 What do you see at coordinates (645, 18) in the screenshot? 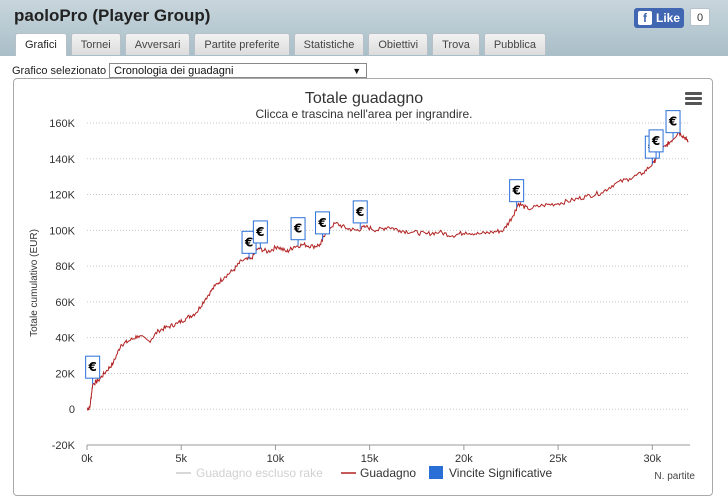
I see `facebook-icon: f` at bounding box center [645, 18].